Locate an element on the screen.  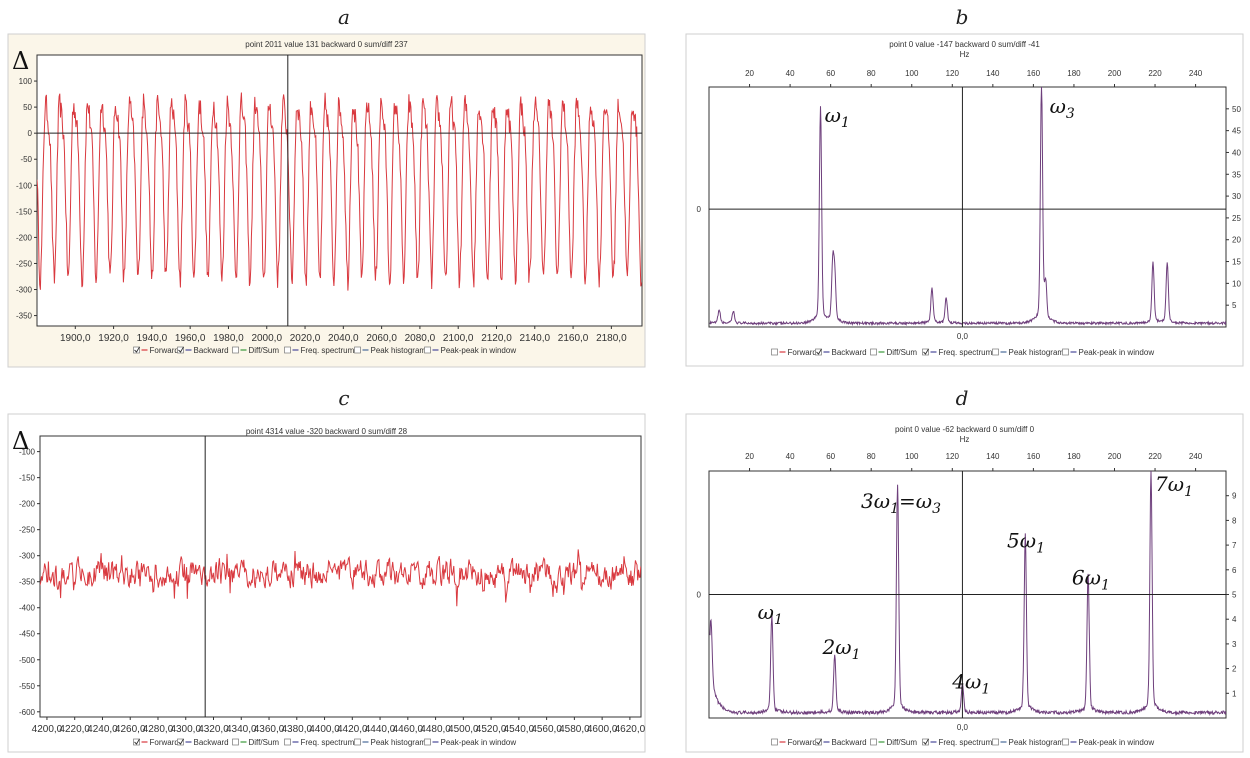
x-tick-label: 4320,0 is located at coordinates (213, 729).